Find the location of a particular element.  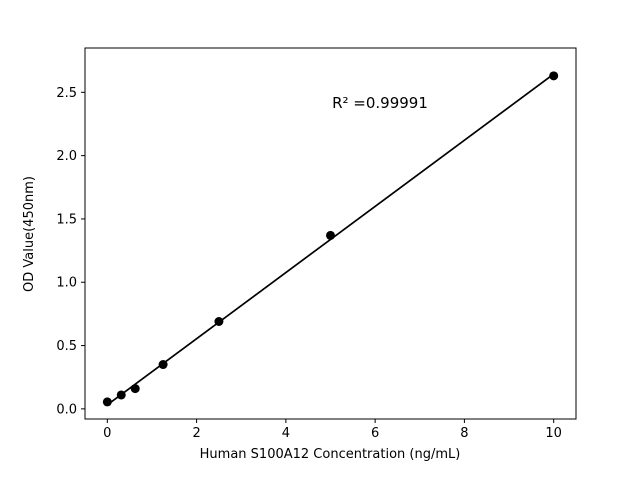

x-tick-label: 0 is located at coordinates (107, 433).